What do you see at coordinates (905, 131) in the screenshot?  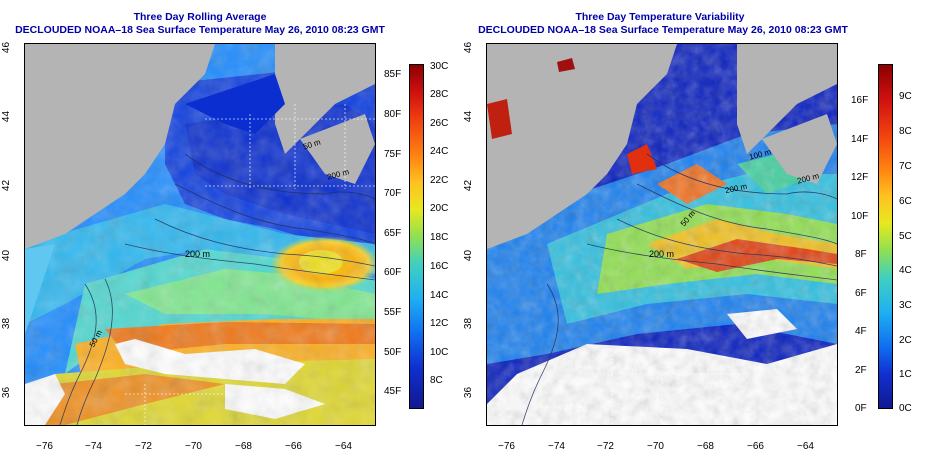 I see `right-cb-c-8: 8C` at bounding box center [905, 131].